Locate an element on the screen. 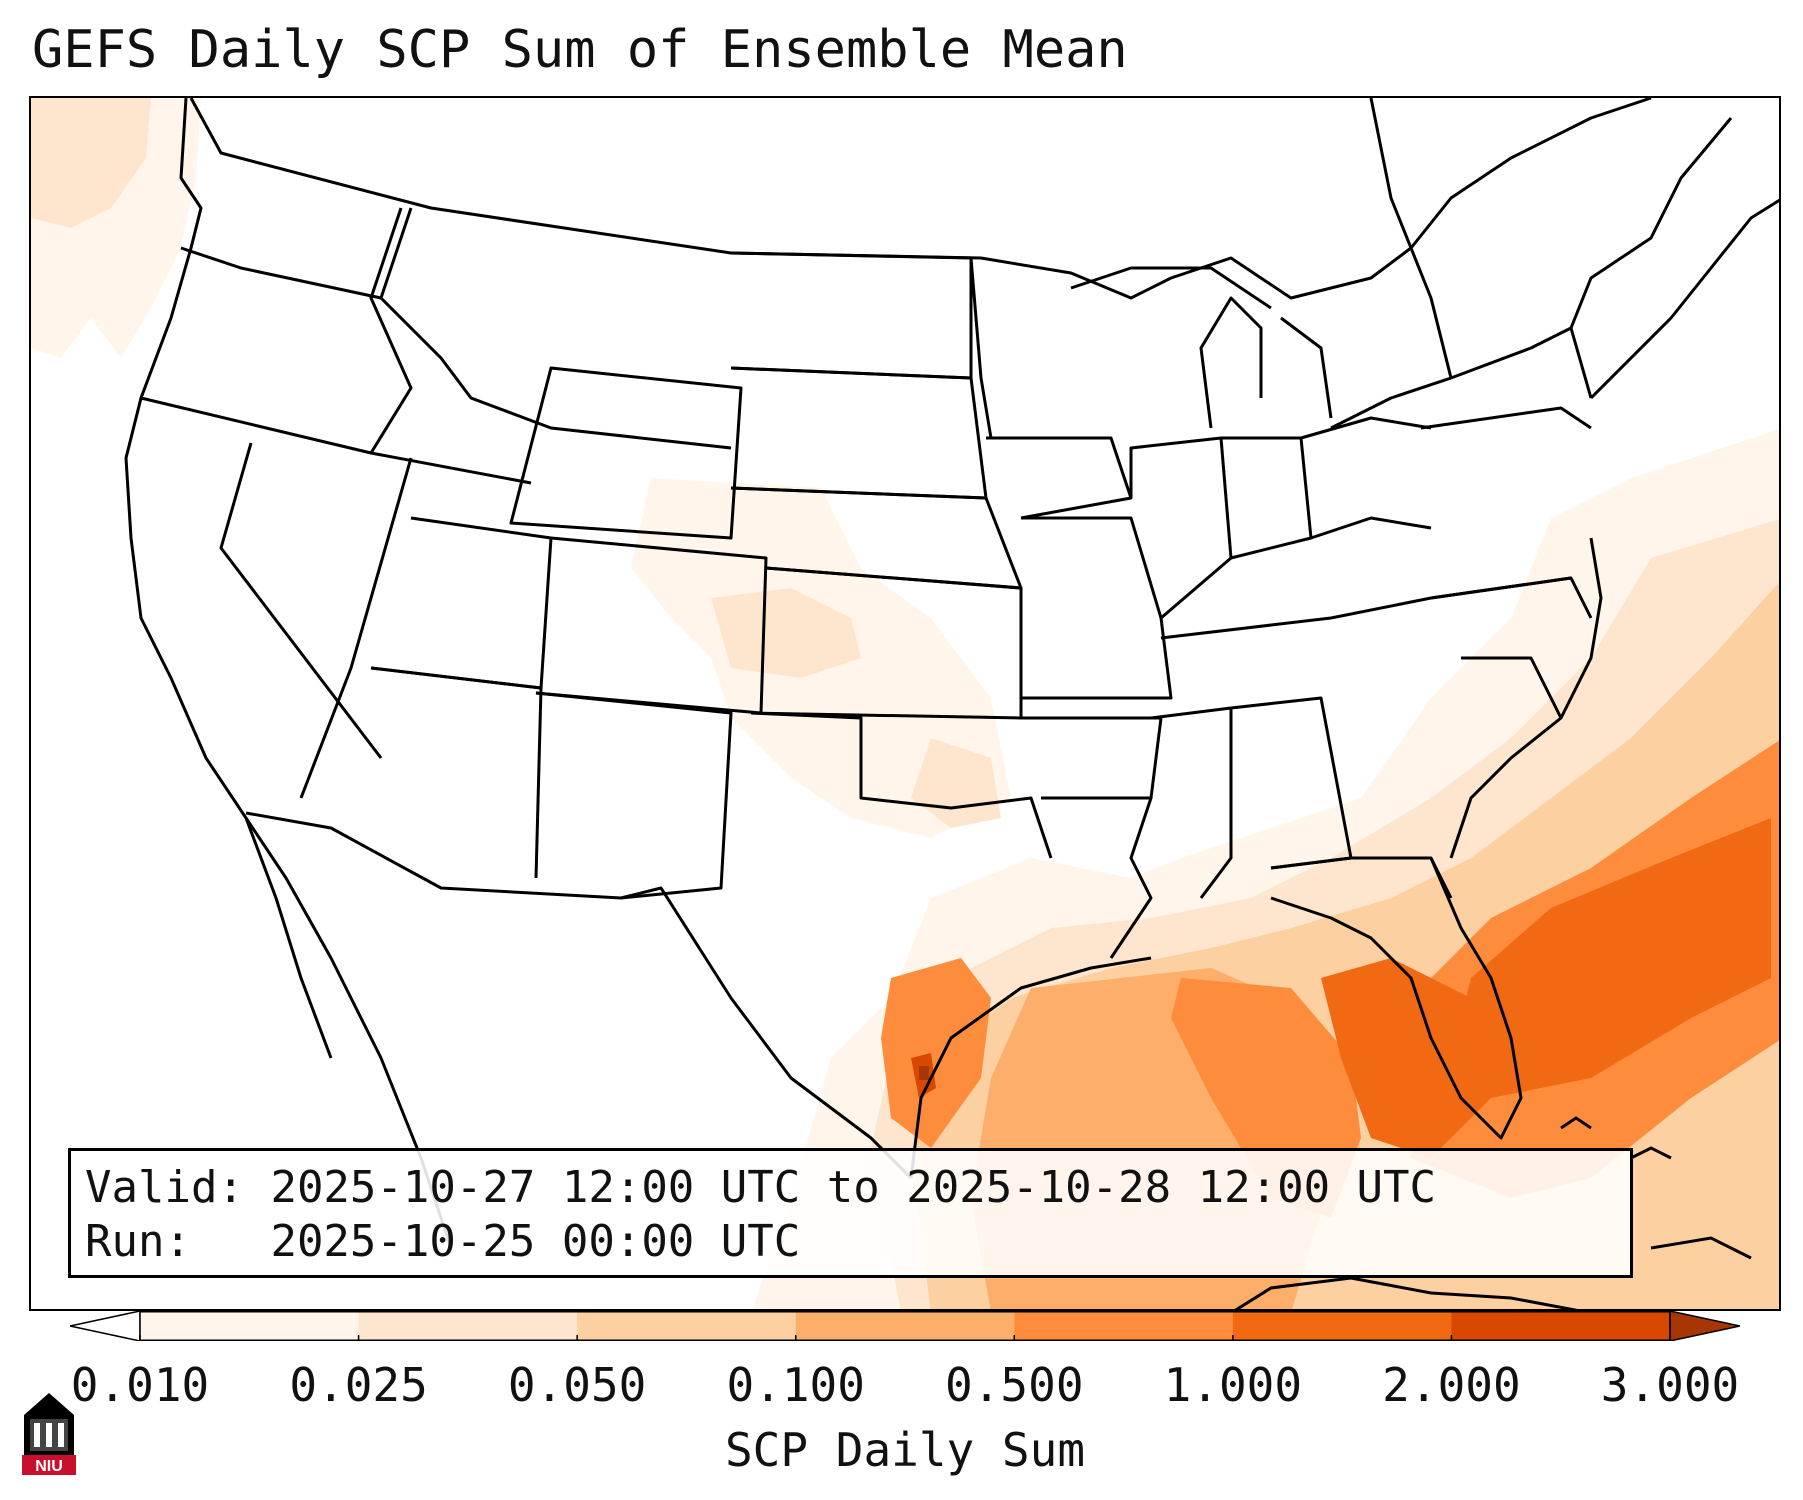 This screenshot has height=1500, width=1803. ne-coast is located at coordinates (1684, 299).